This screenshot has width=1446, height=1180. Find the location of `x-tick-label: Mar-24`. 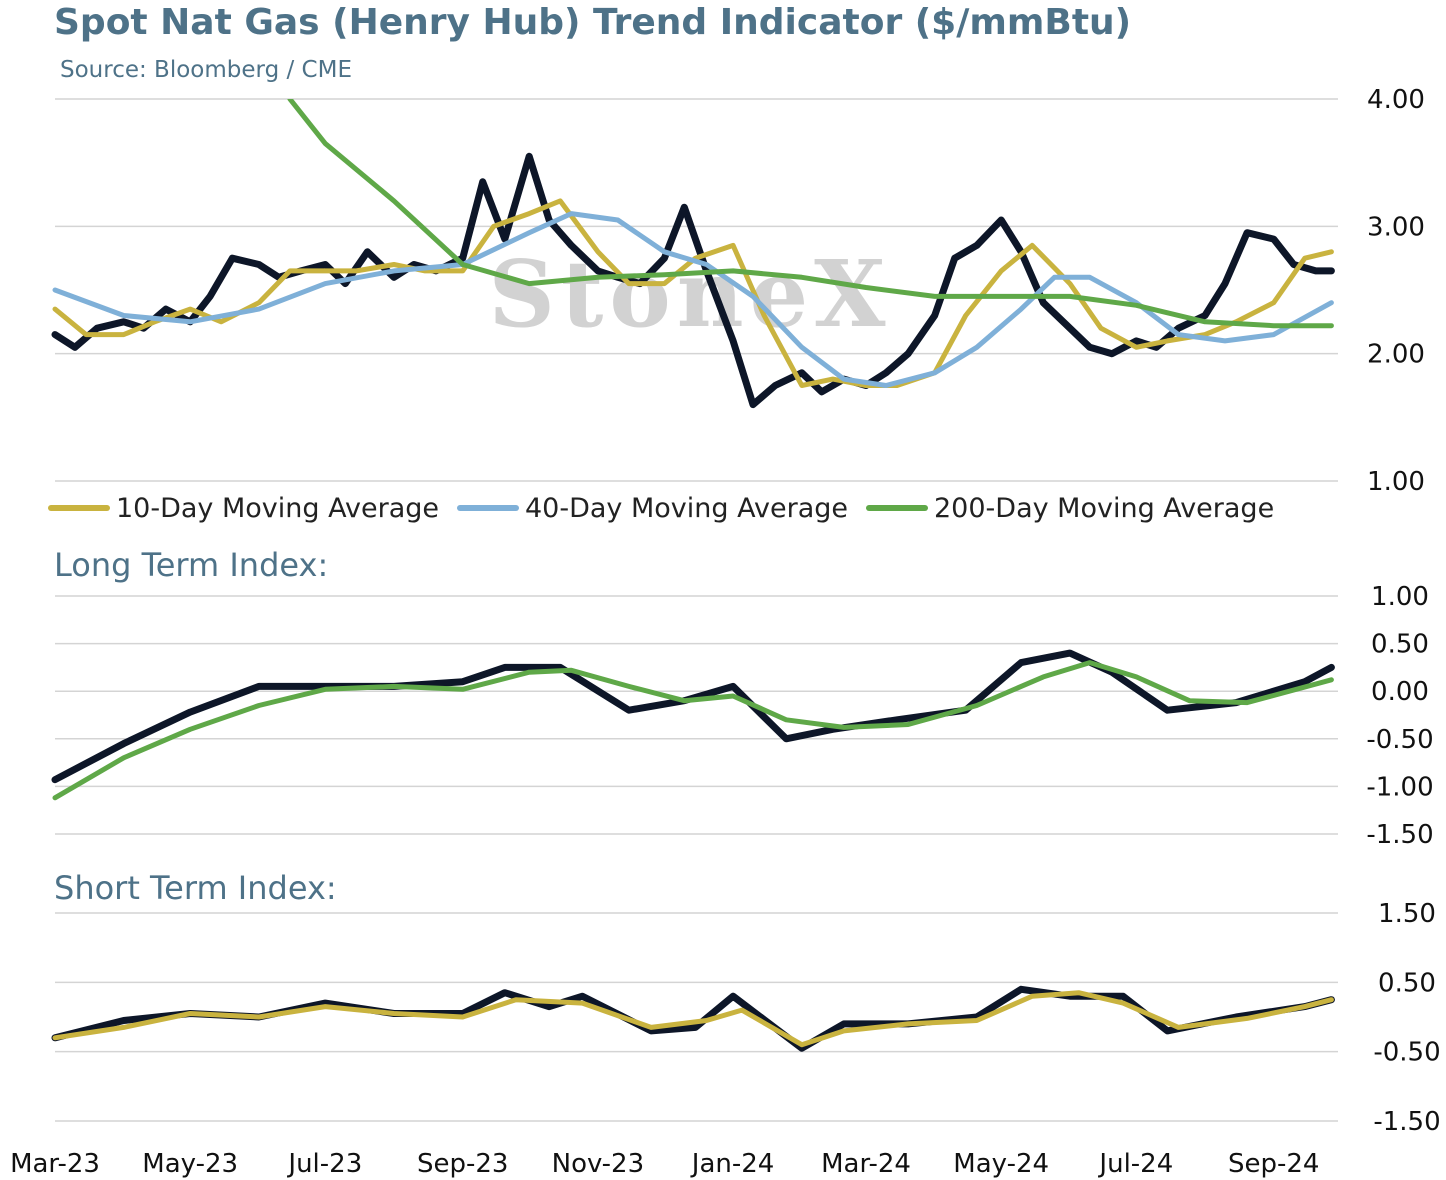

x-tick-label: Mar-24 is located at coordinates (866, 1164).